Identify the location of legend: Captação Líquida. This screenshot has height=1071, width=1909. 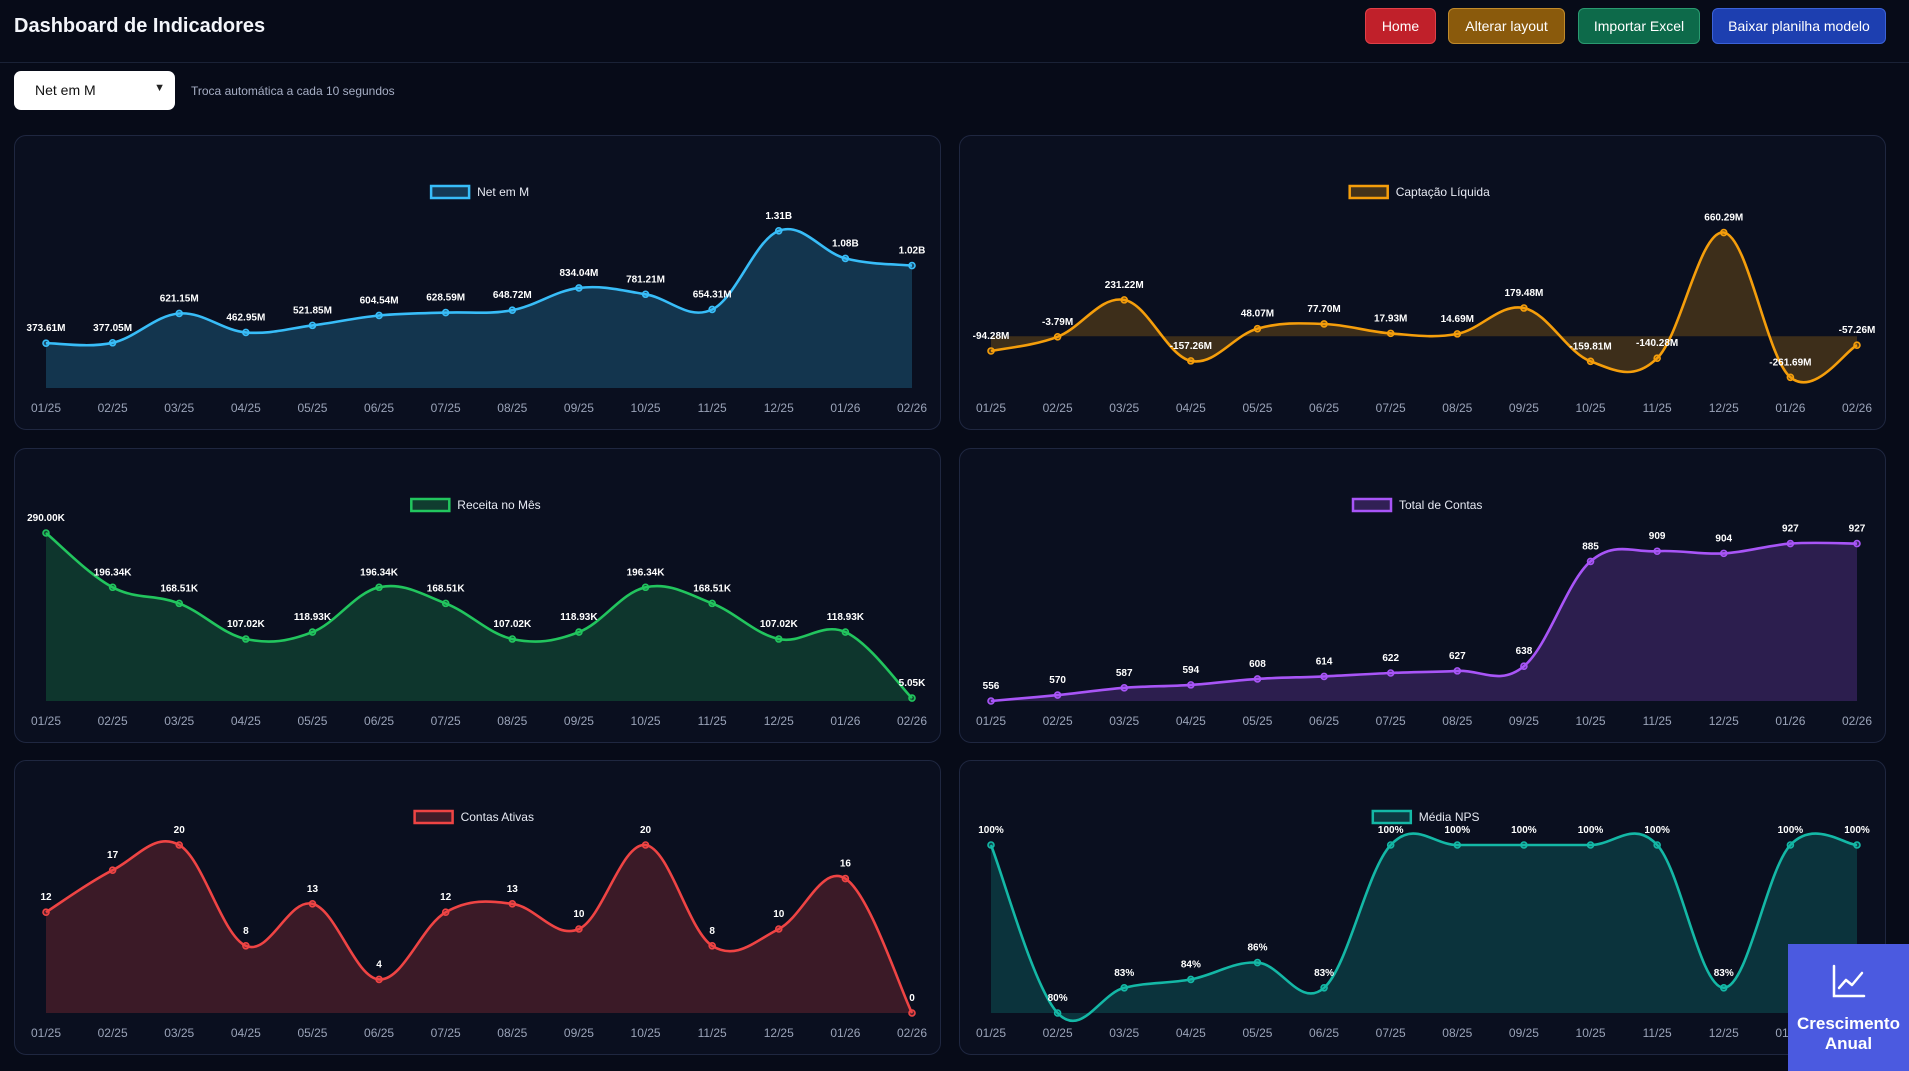
(1419, 192).